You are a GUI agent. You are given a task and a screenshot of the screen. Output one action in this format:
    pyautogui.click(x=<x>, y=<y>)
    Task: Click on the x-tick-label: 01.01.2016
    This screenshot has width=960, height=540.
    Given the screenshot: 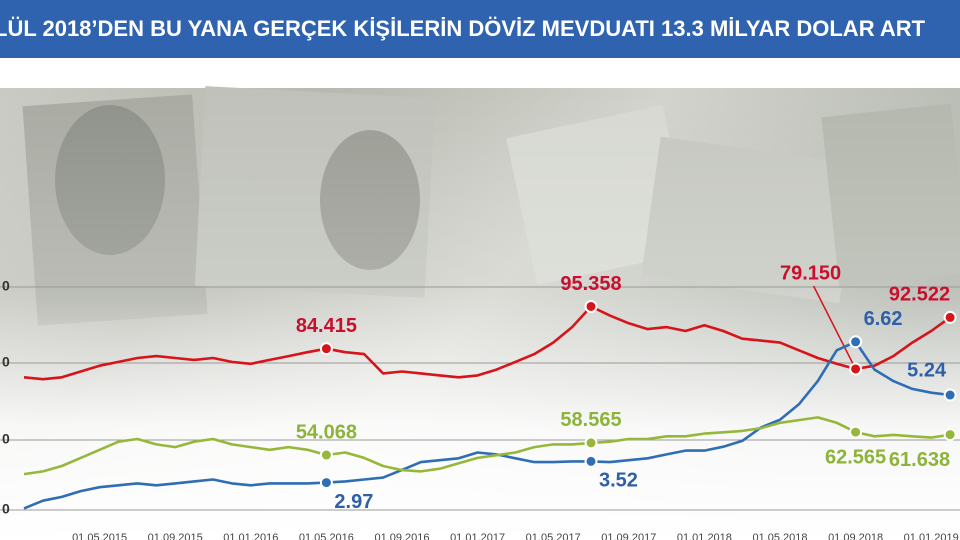 What is the action you would take?
    pyautogui.click(x=250, y=536)
    